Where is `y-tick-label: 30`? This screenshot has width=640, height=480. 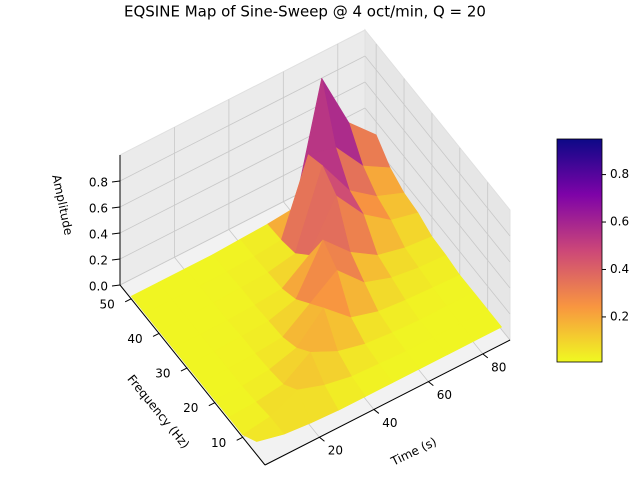 y-tick-label: 30 is located at coordinates (162, 374).